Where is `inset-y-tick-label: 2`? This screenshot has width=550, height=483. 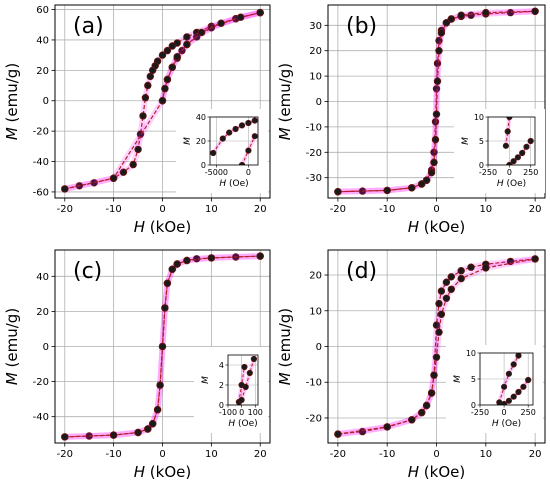 inset-y-tick-label: 2 is located at coordinates (221, 385).